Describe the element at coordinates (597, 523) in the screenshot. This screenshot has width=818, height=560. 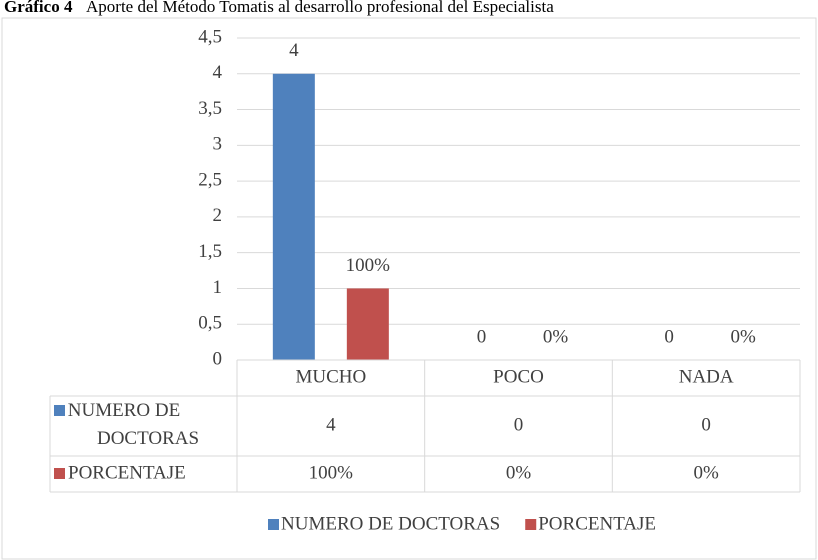
I see `legend-label: PORCENTAJE` at that location.